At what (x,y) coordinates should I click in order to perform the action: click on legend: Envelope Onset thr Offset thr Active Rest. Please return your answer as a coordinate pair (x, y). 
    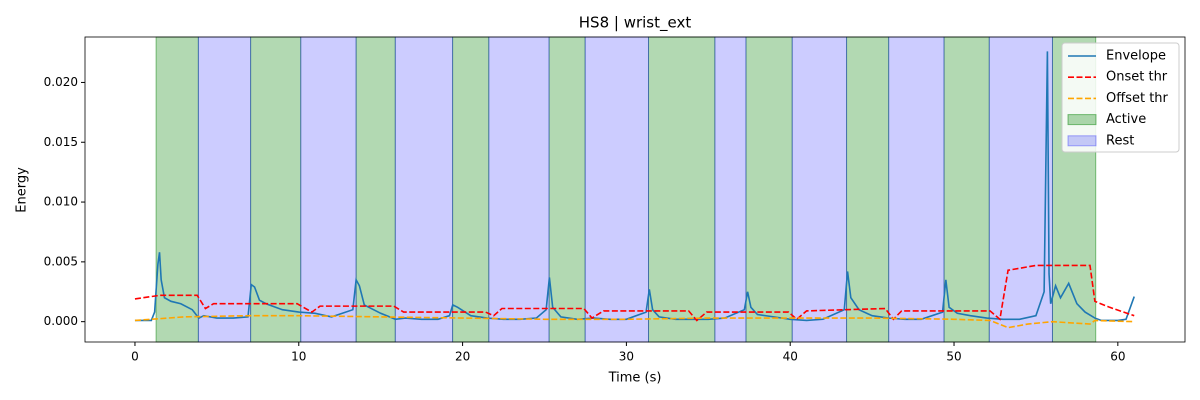
    Looking at the image, I should click on (1120, 97).